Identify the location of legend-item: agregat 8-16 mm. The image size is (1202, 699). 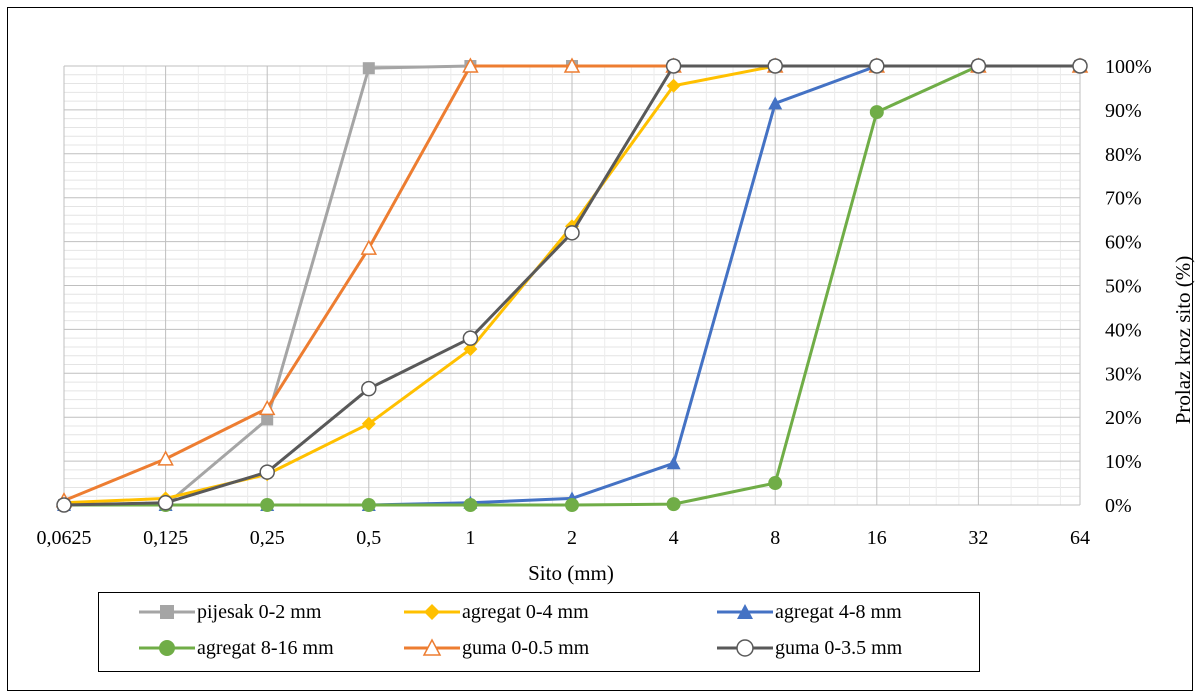
(236, 648).